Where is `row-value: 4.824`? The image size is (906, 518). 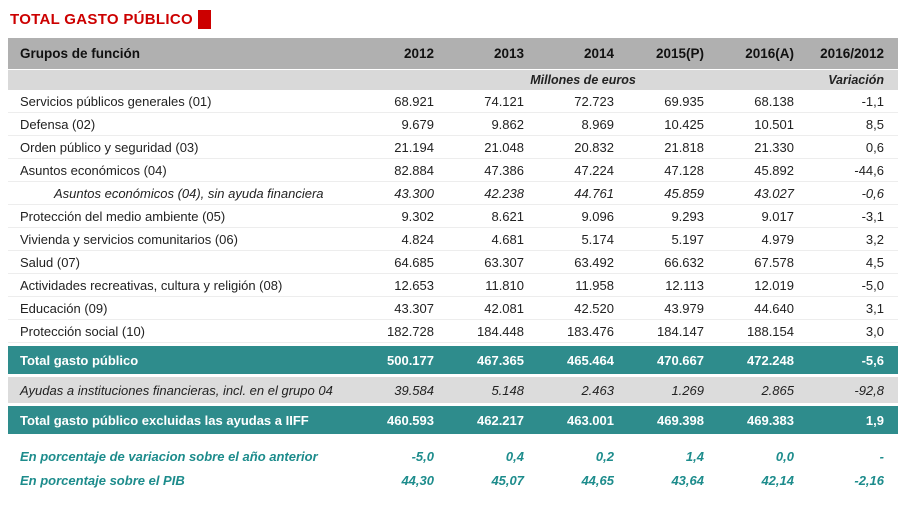 row-value: 4.824 is located at coordinates (417, 239).